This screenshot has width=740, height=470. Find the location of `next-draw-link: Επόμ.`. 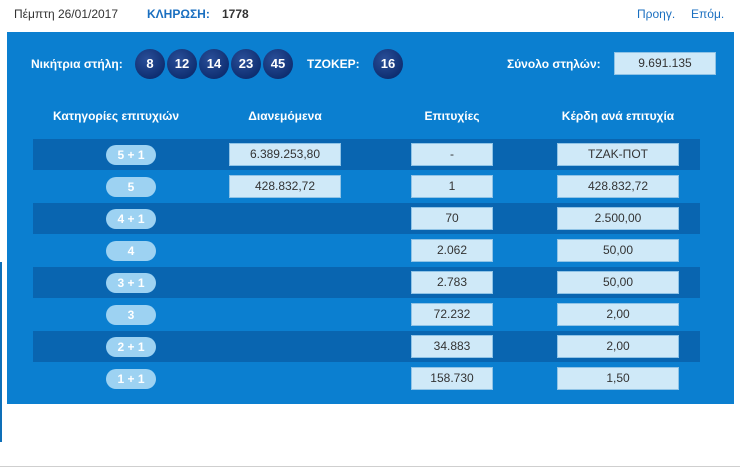

next-draw-link: Επόμ. is located at coordinates (708, 14).